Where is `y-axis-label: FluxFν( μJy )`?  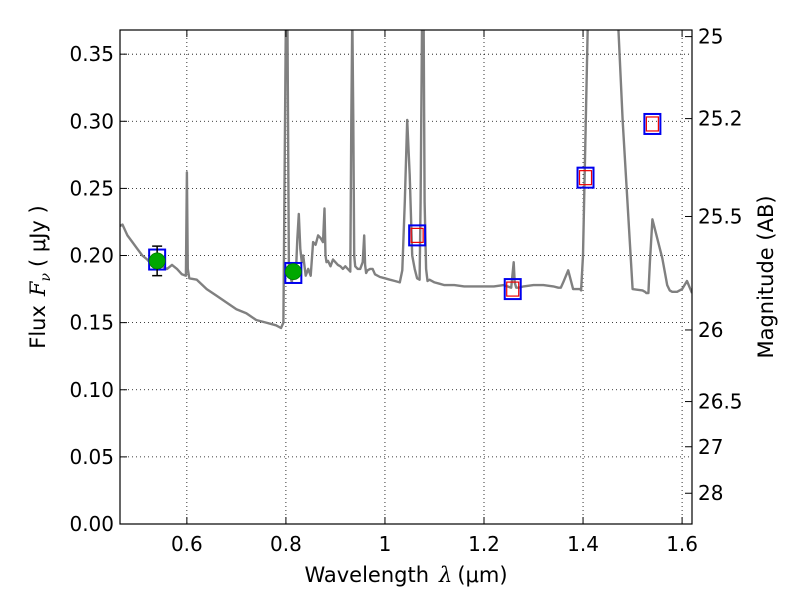 y-axis-label: FluxFν( μJy ) is located at coordinates (40, 276).